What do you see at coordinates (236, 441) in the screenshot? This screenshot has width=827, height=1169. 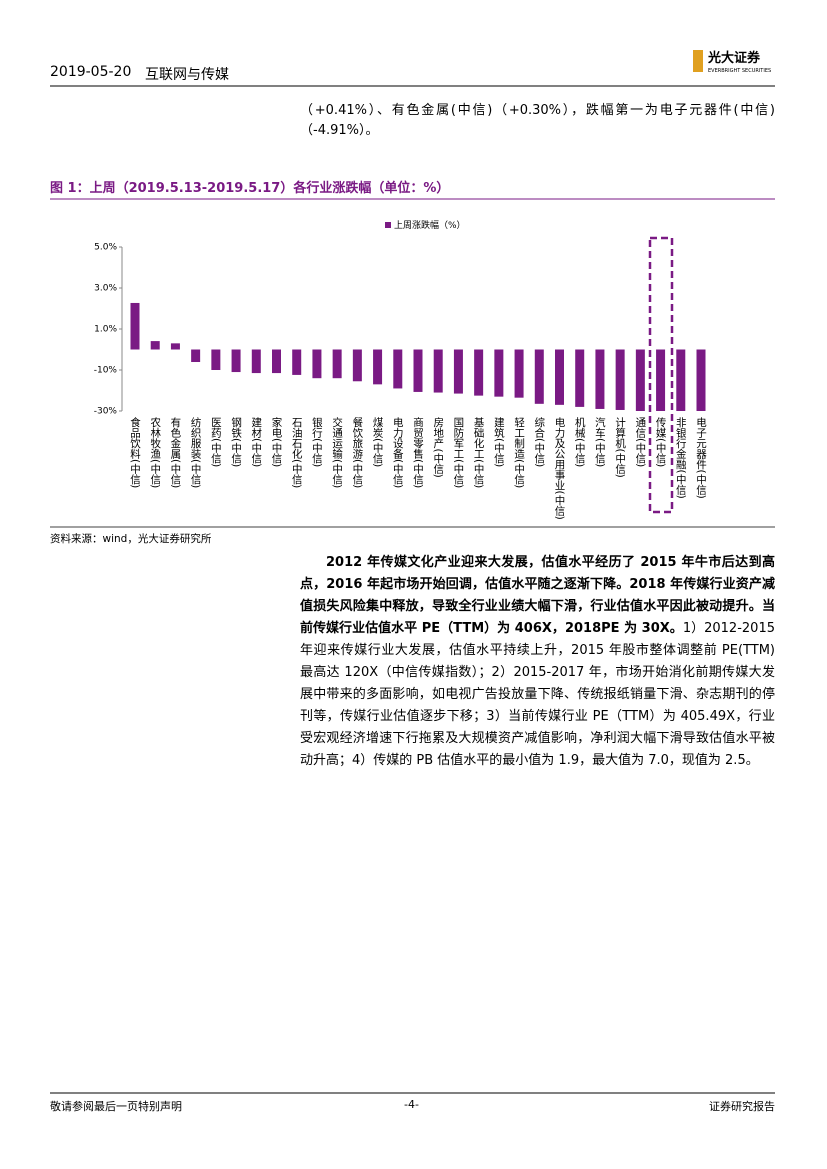 I see `x-tick-label: 钢铁(中信)` at bounding box center [236, 441].